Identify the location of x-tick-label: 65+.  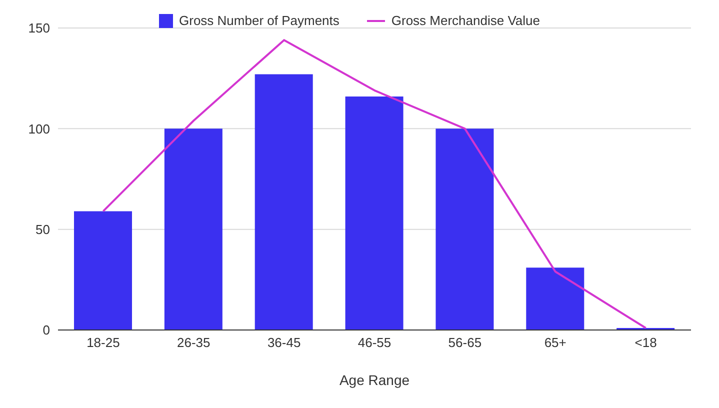
(555, 342).